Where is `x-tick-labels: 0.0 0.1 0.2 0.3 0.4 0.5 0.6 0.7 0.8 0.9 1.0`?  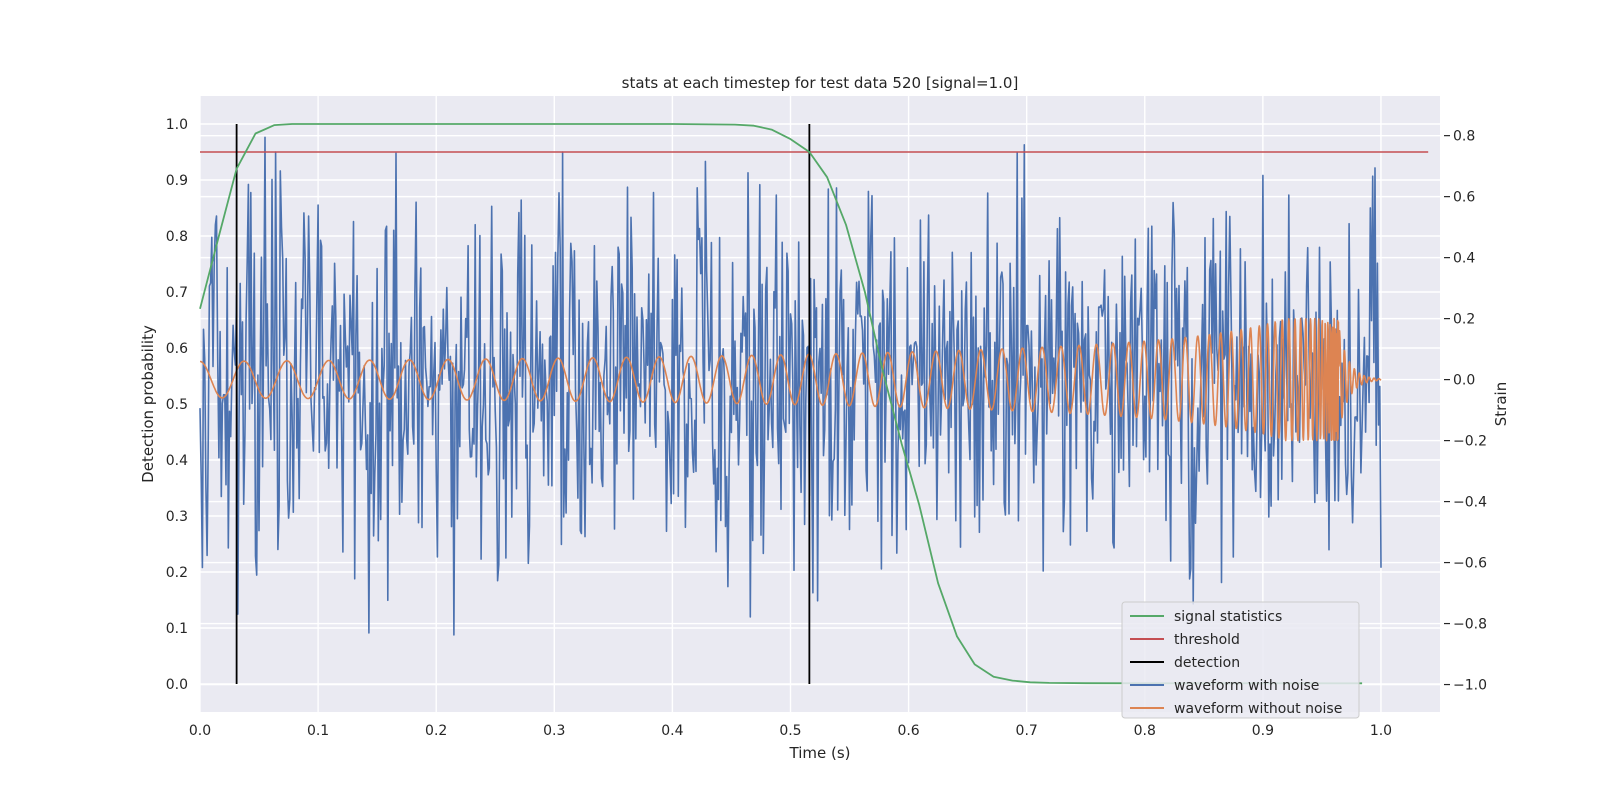 x-tick-labels: 0.0 0.1 0.2 0.3 0.4 0.5 0.6 0.7 0.8 0.9 1.0 is located at coordinates (790, 731).